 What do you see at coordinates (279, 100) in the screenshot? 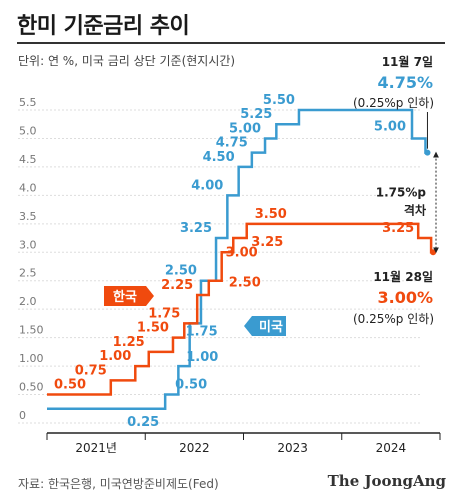
I see `us-value-label: 5.50` at bounding box center [279, 100].